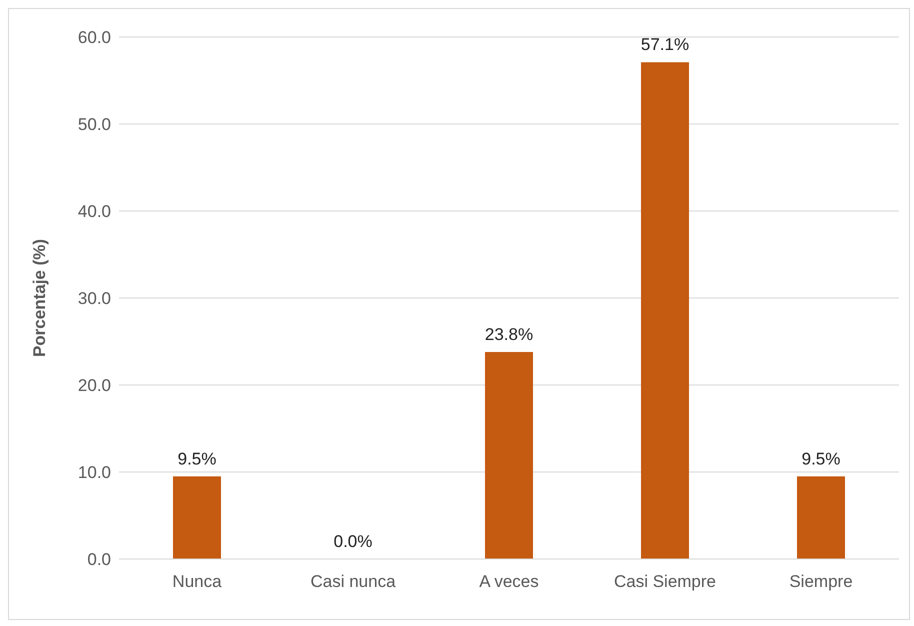  I want to click on y-tick-label: 50.0, so click(94, 124).